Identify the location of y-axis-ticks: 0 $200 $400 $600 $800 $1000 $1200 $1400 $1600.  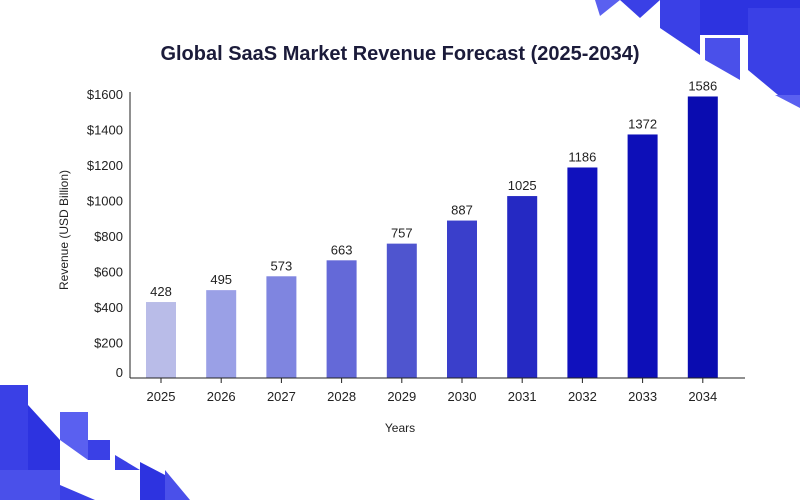
(105, 233).